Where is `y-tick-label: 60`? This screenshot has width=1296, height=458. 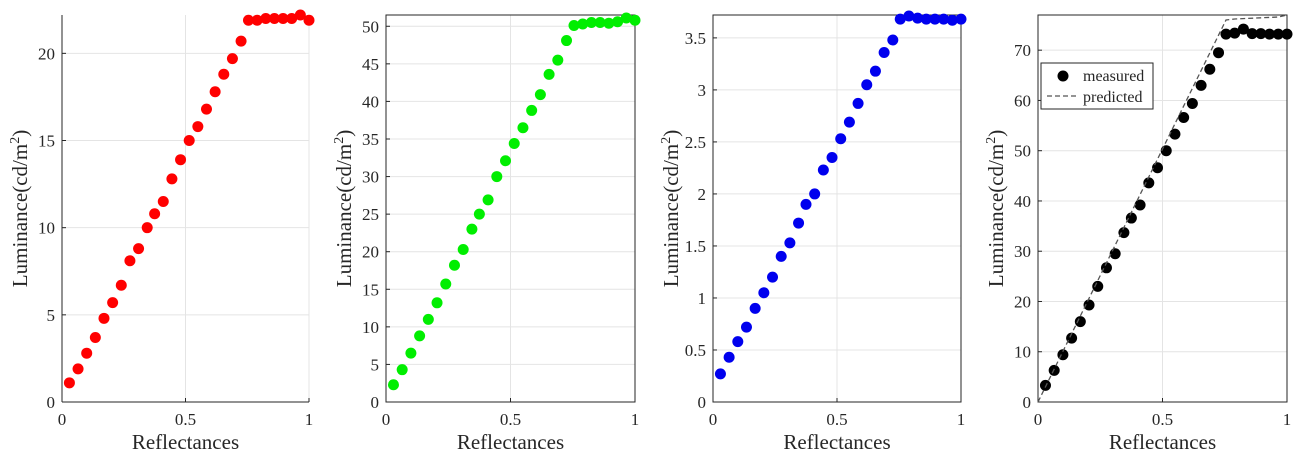
y-tick-label: 60 is located at coordinates (1022, 100).